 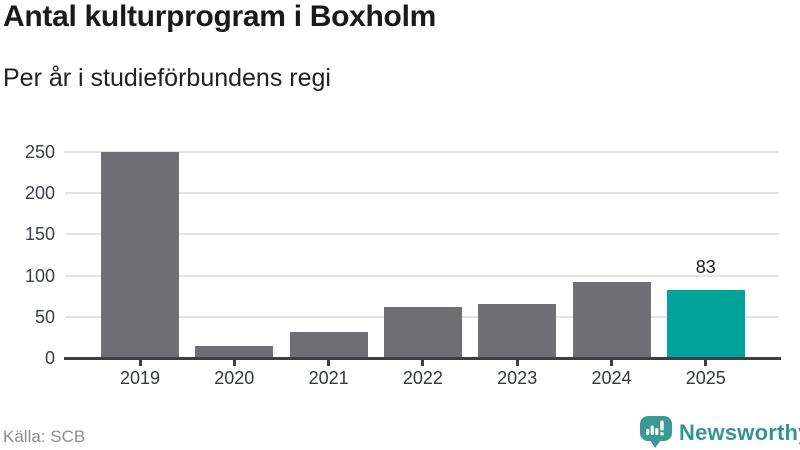 I want to click on x-tick-label-2019: 2019, so click(x=140, y=378).